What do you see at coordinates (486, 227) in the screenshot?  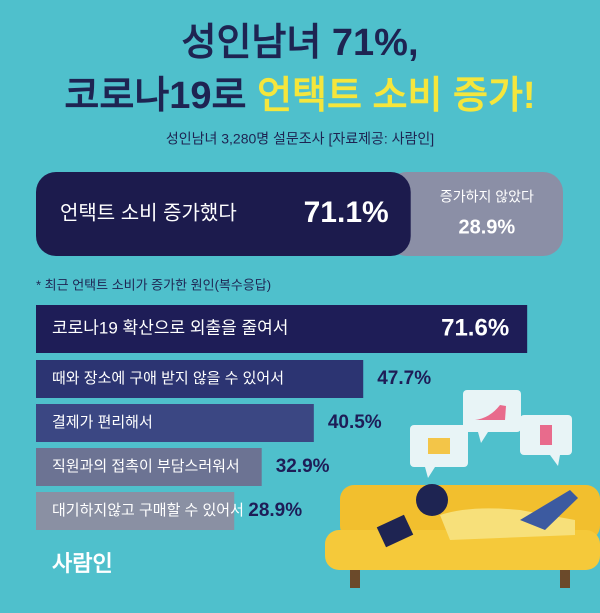 I see `segment-value: 28.9%` at bounding box center [486, 227].